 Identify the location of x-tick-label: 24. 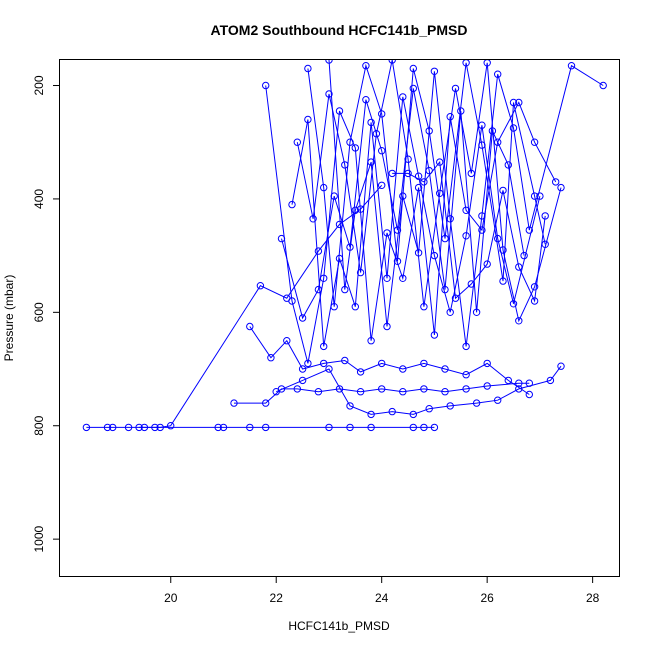
(382, 598).